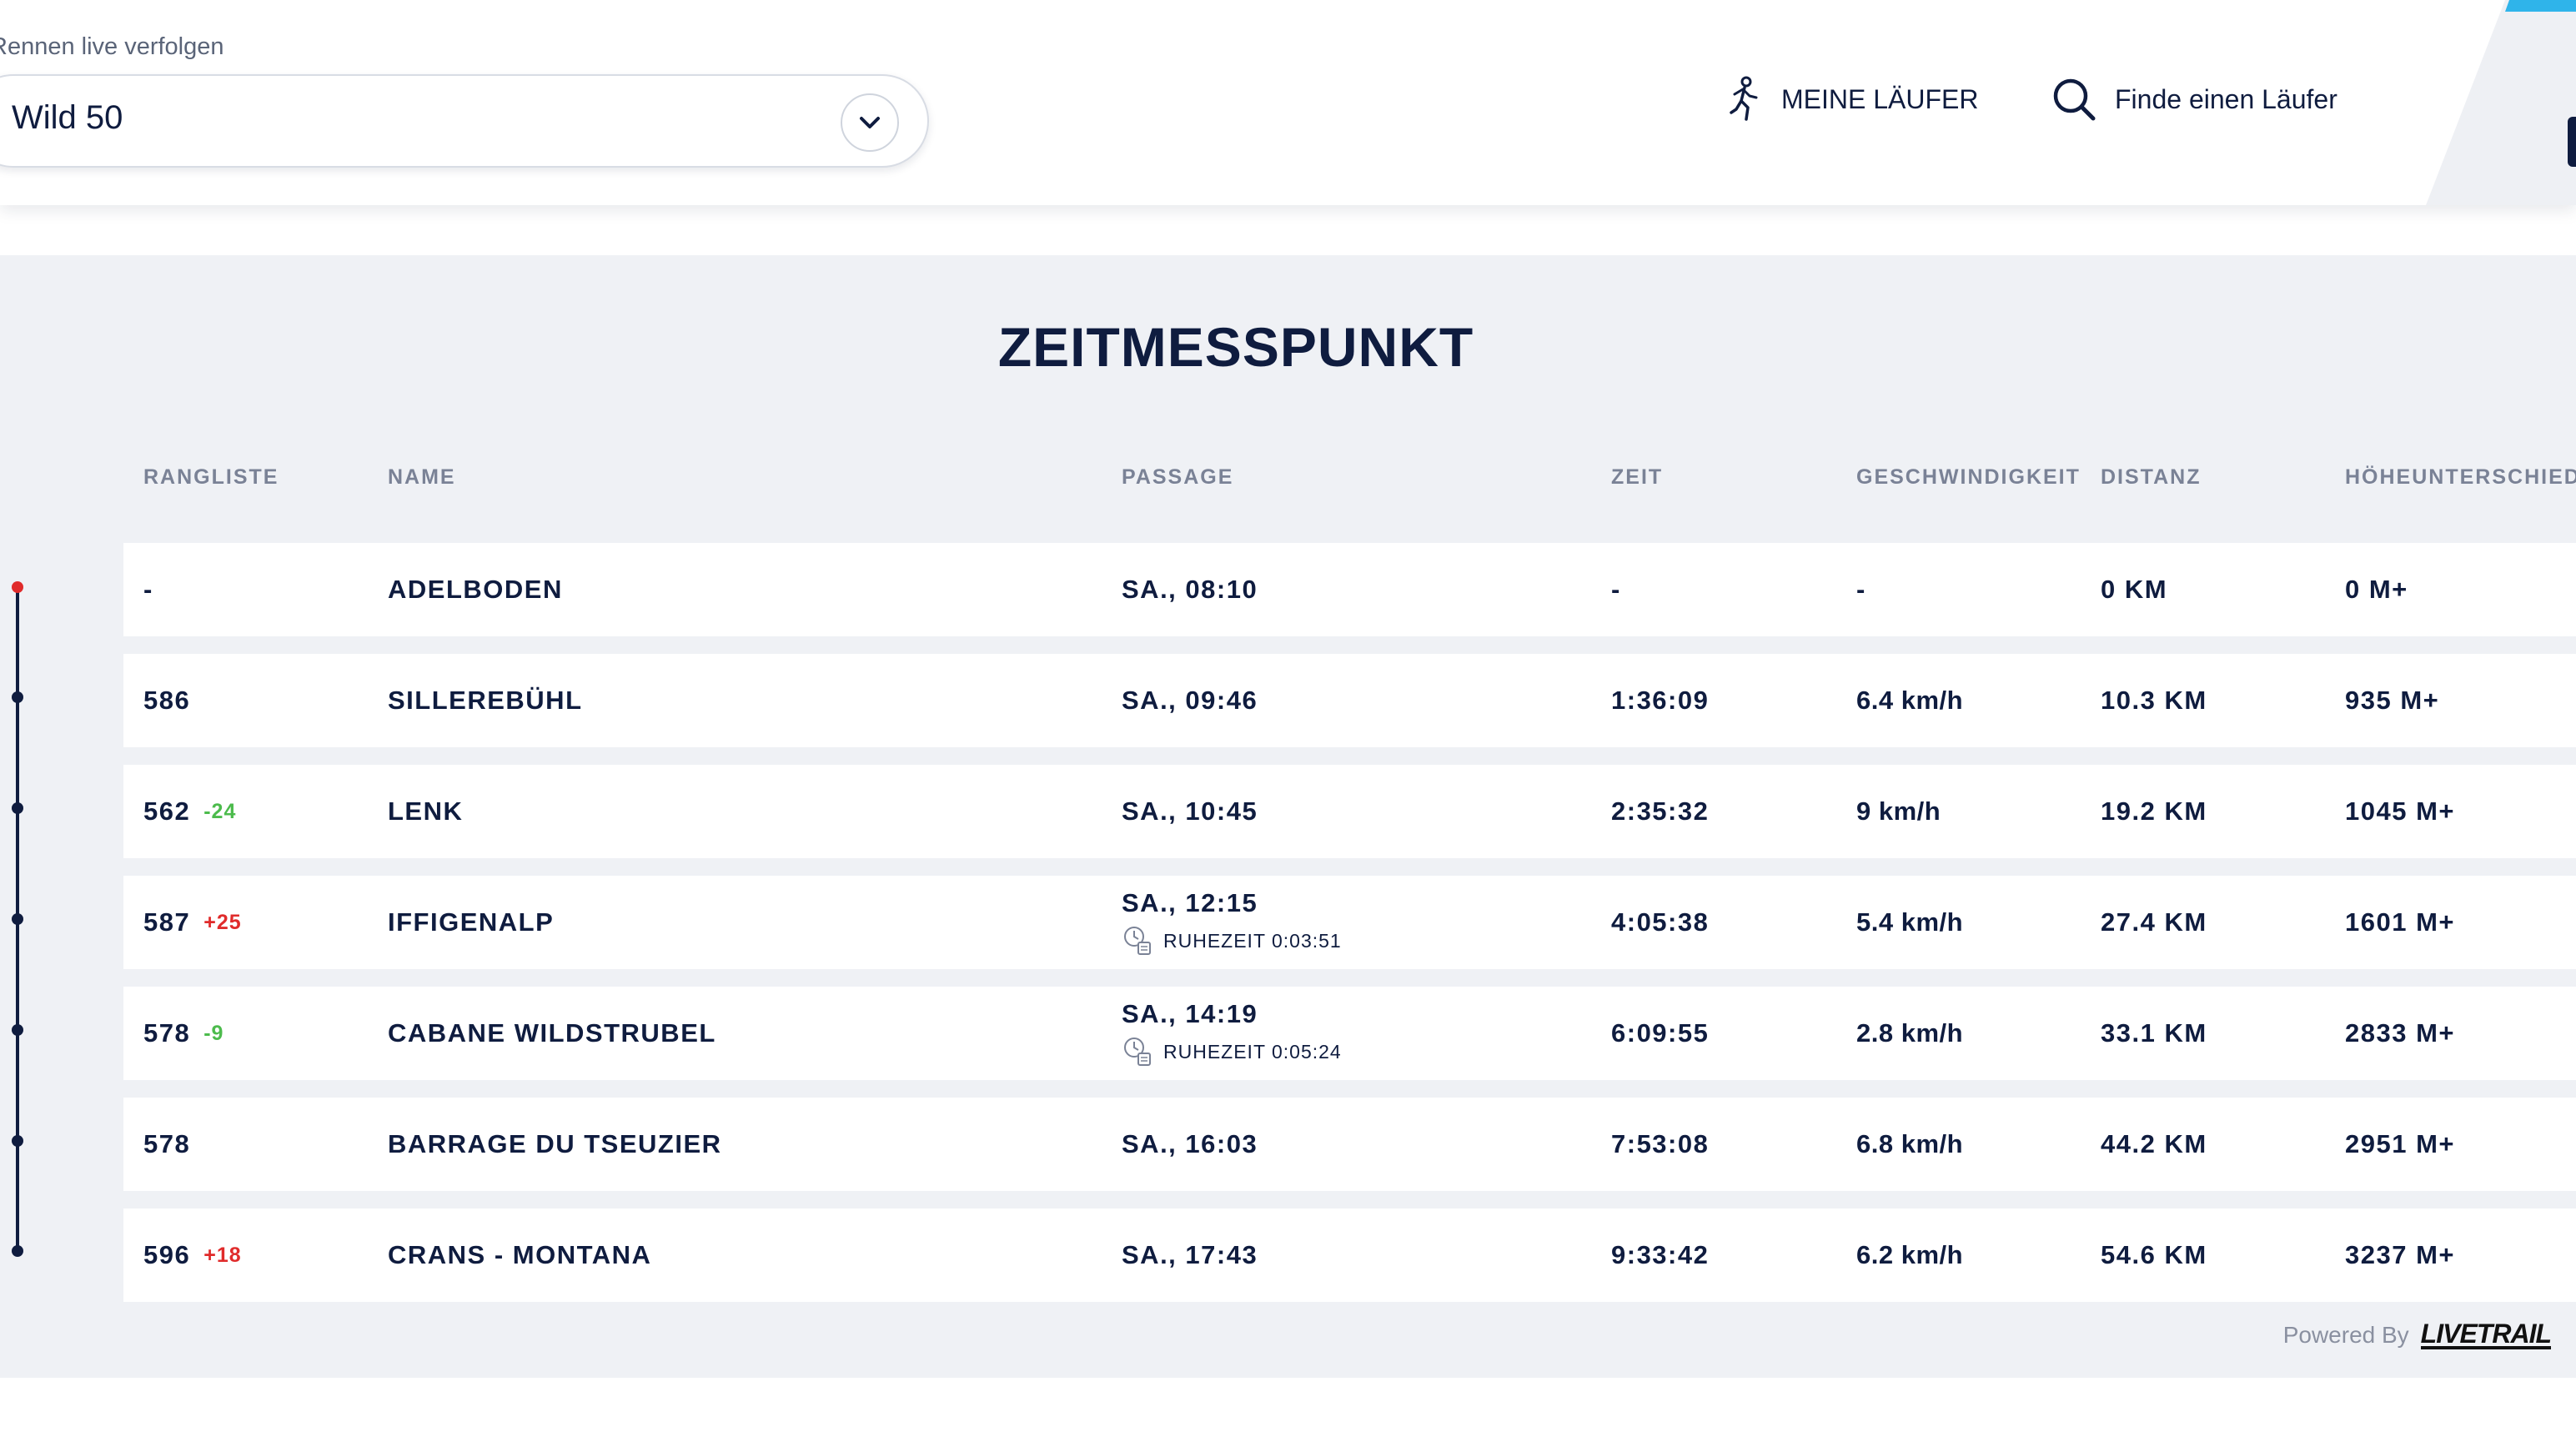  I want to click on passage-time: SA., 08:10, so click(1190, 589).